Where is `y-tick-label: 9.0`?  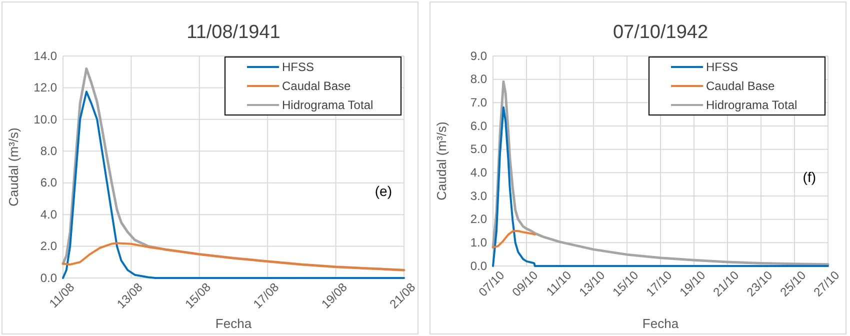
y-tick-label: 9.0 is located at coordinates (479, 55).